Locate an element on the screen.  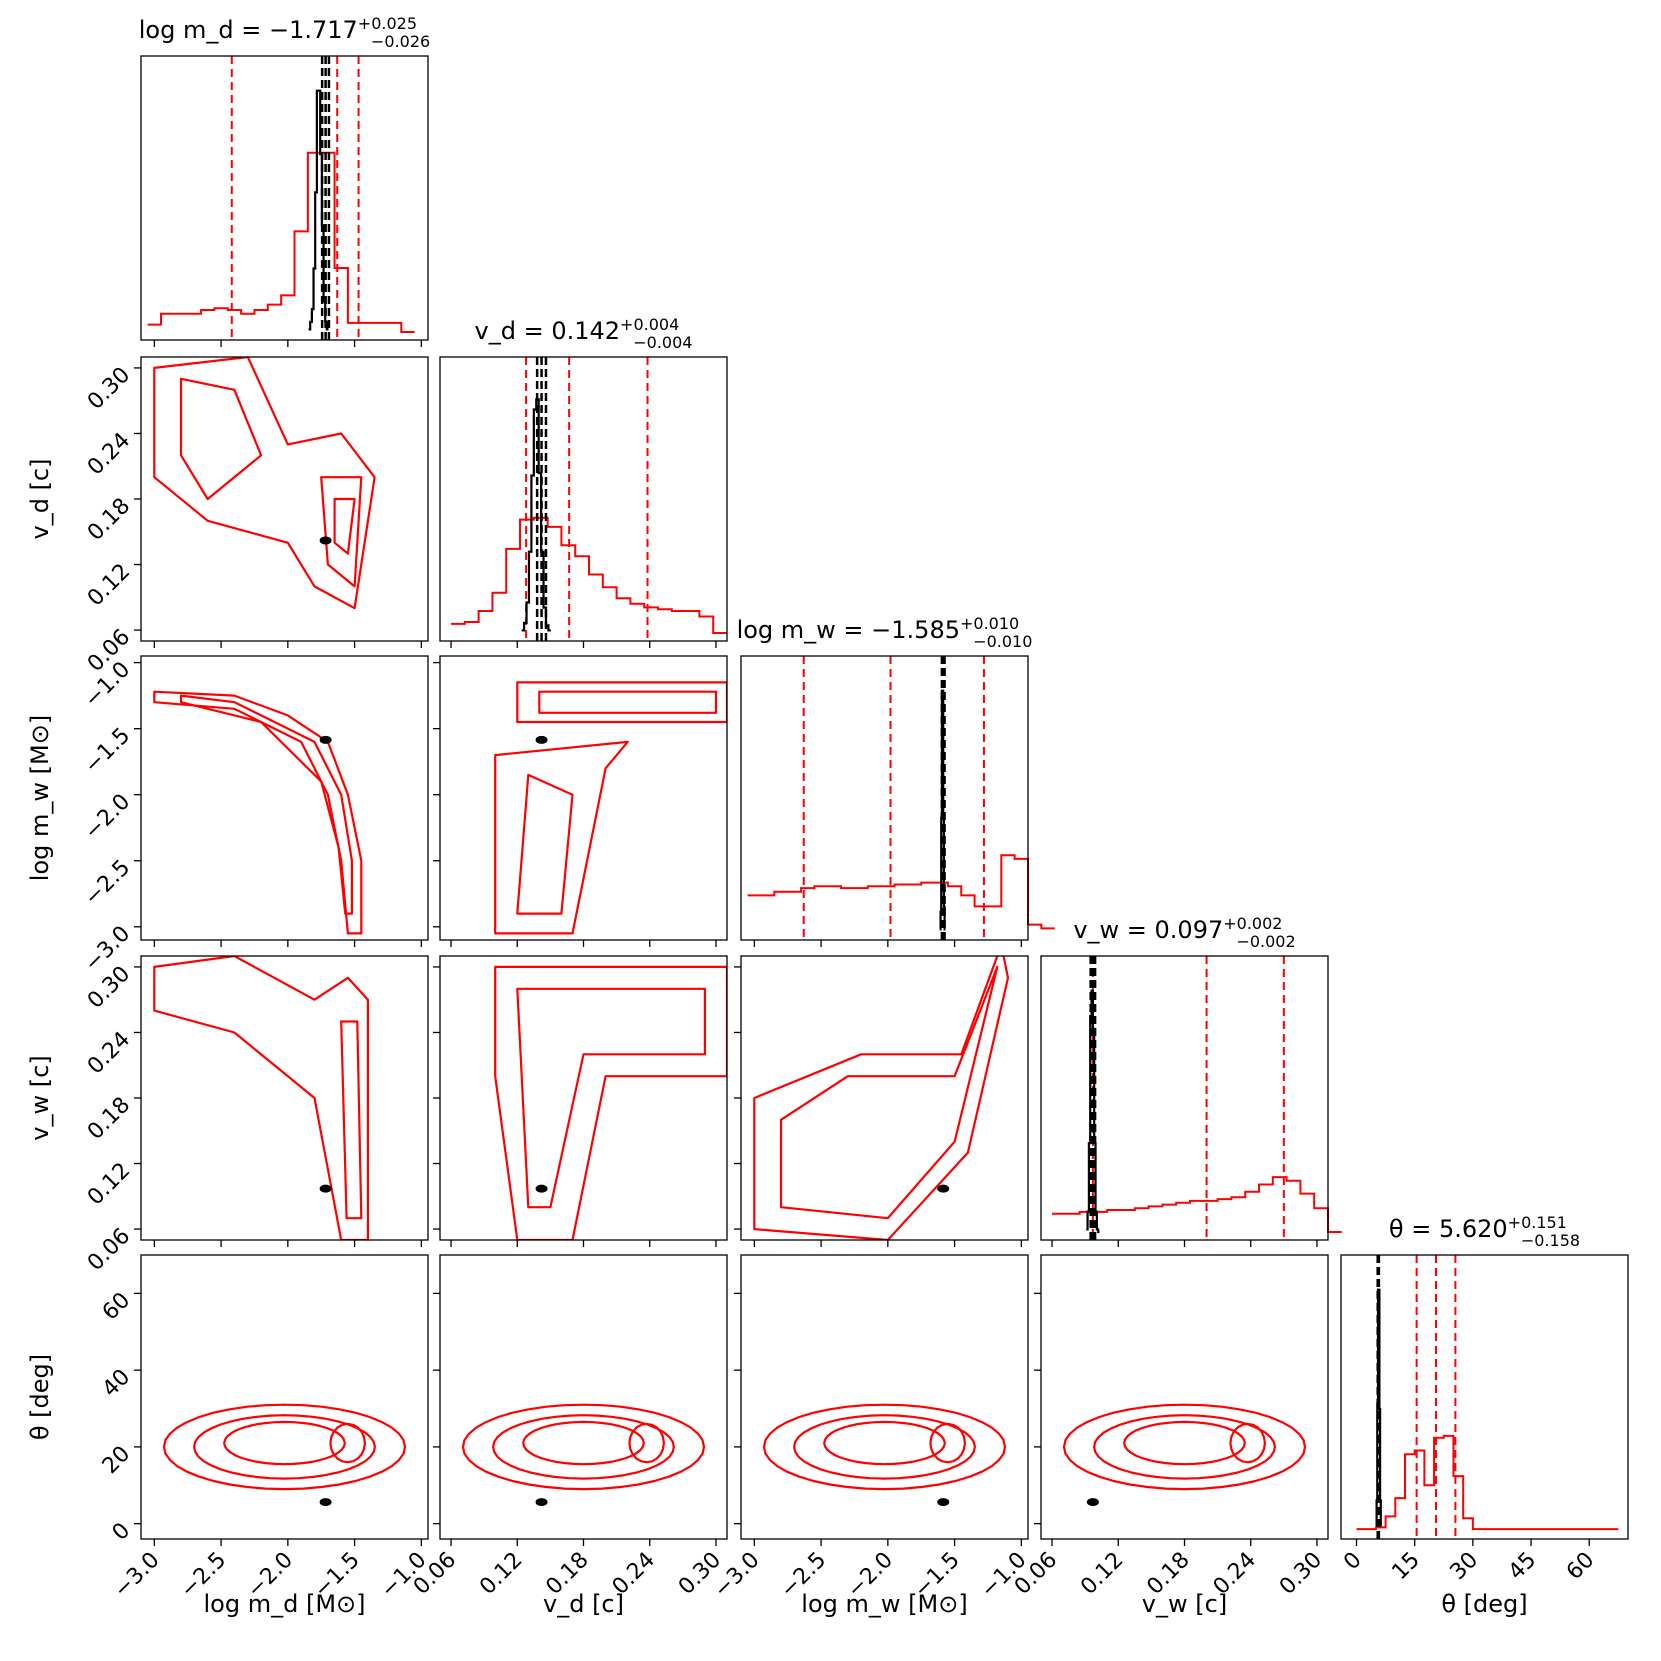
x-axis-vw: 0.06 0.12 0.18 0.24 0.30v_w [c] is located at coordinates (1168, 1429).